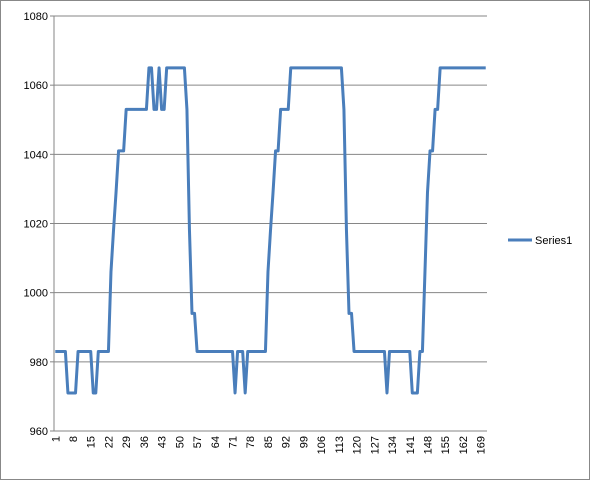  I want to click on y-tick-label: 1020, so click(36, 225).